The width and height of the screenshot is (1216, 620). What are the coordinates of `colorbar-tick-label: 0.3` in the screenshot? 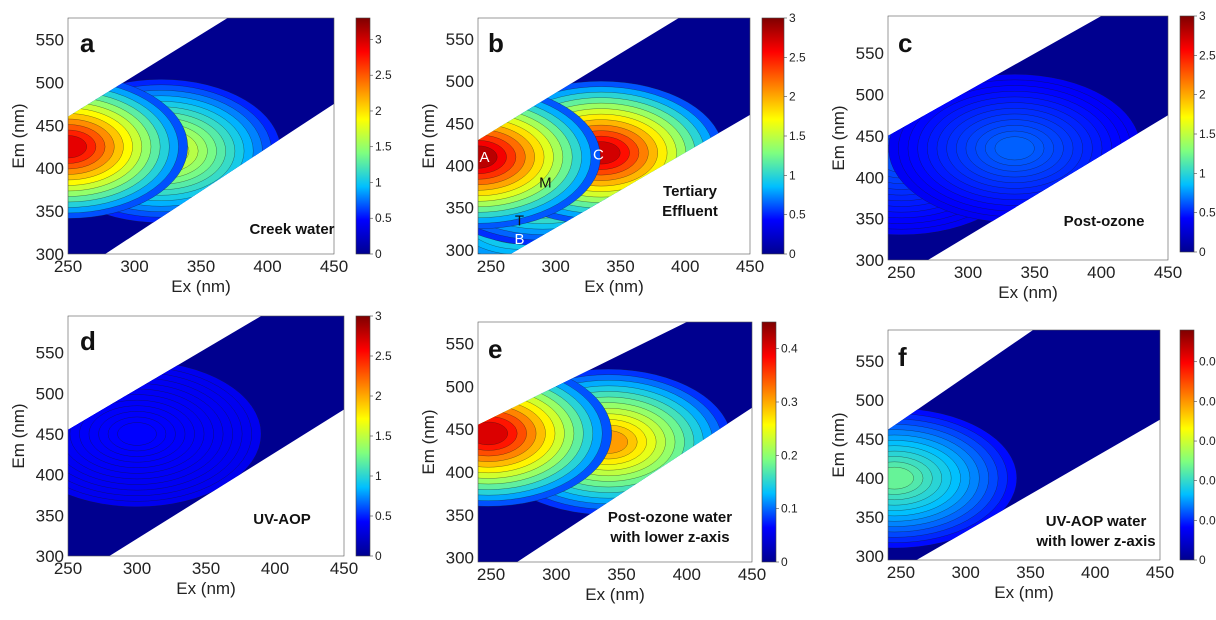 It's located at (789, 402).